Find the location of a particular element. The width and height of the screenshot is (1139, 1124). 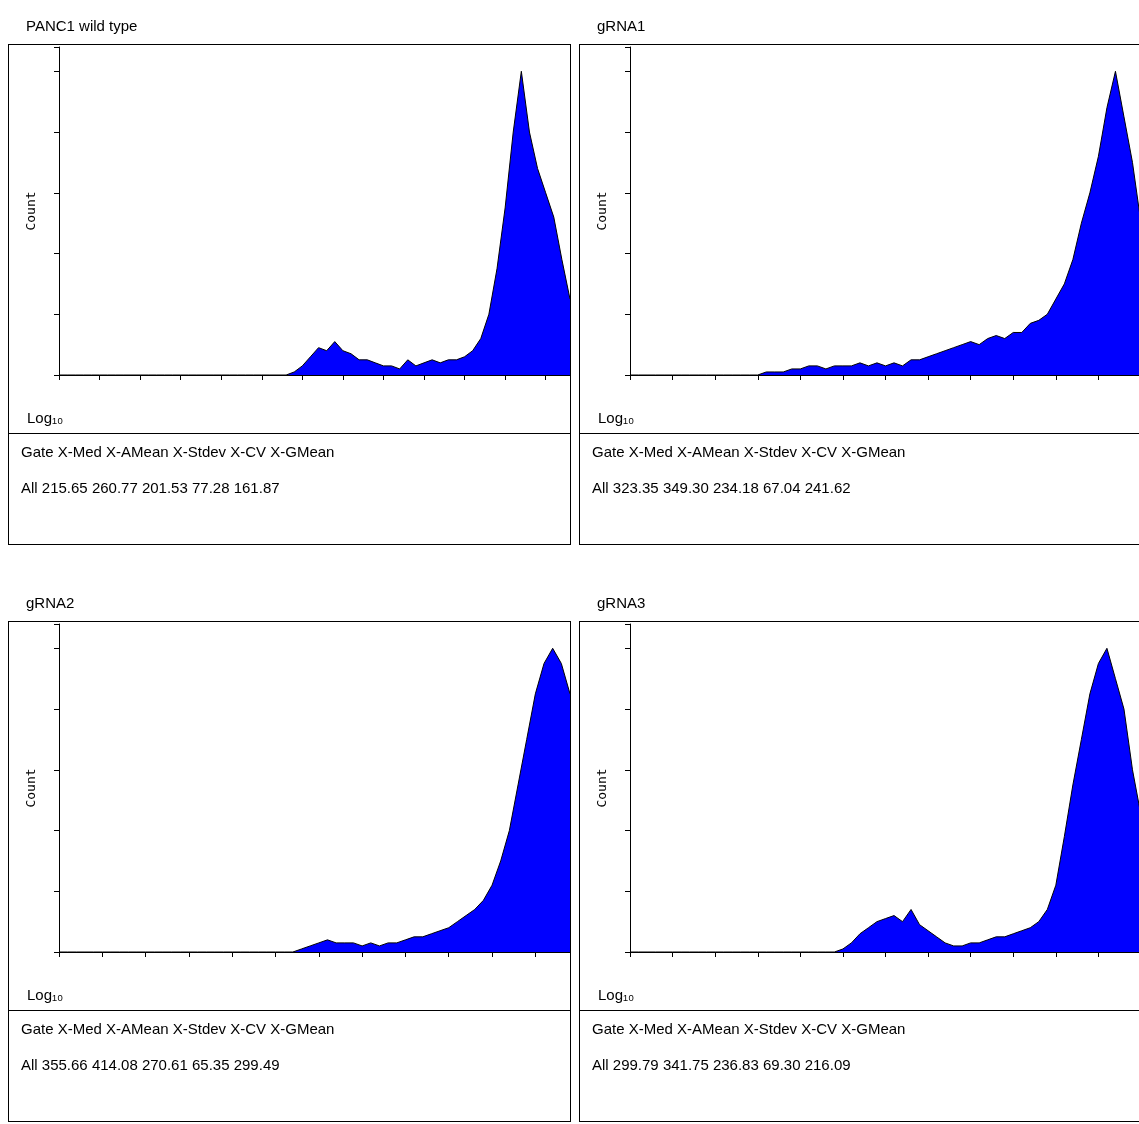

text: All 323.35 349.30 234.18 67.04 241.62 is located at coordinates (721, 488).